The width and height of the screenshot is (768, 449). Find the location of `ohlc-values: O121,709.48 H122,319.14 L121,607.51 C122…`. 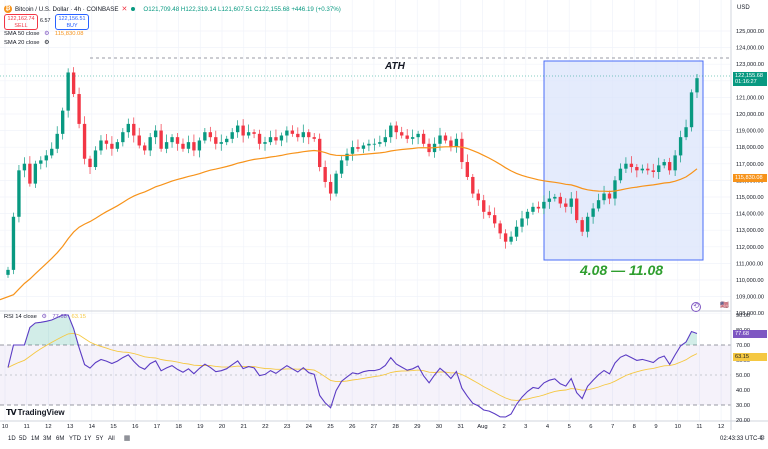

ohlc-values: O121,709.48 H122,319.14 L121,607.51 C122… is located at coordinates (242, 9).